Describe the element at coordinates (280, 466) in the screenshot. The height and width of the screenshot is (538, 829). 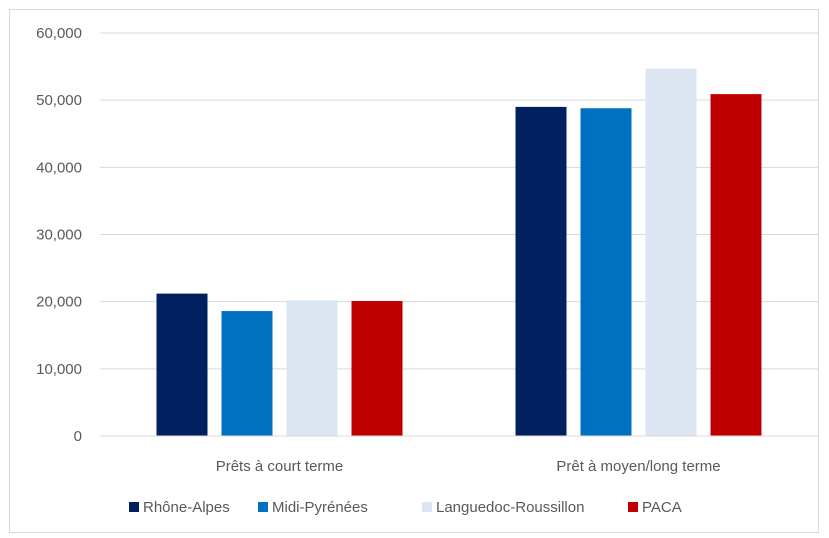
I see `x-category-label: Prêts à court terme` at that location.